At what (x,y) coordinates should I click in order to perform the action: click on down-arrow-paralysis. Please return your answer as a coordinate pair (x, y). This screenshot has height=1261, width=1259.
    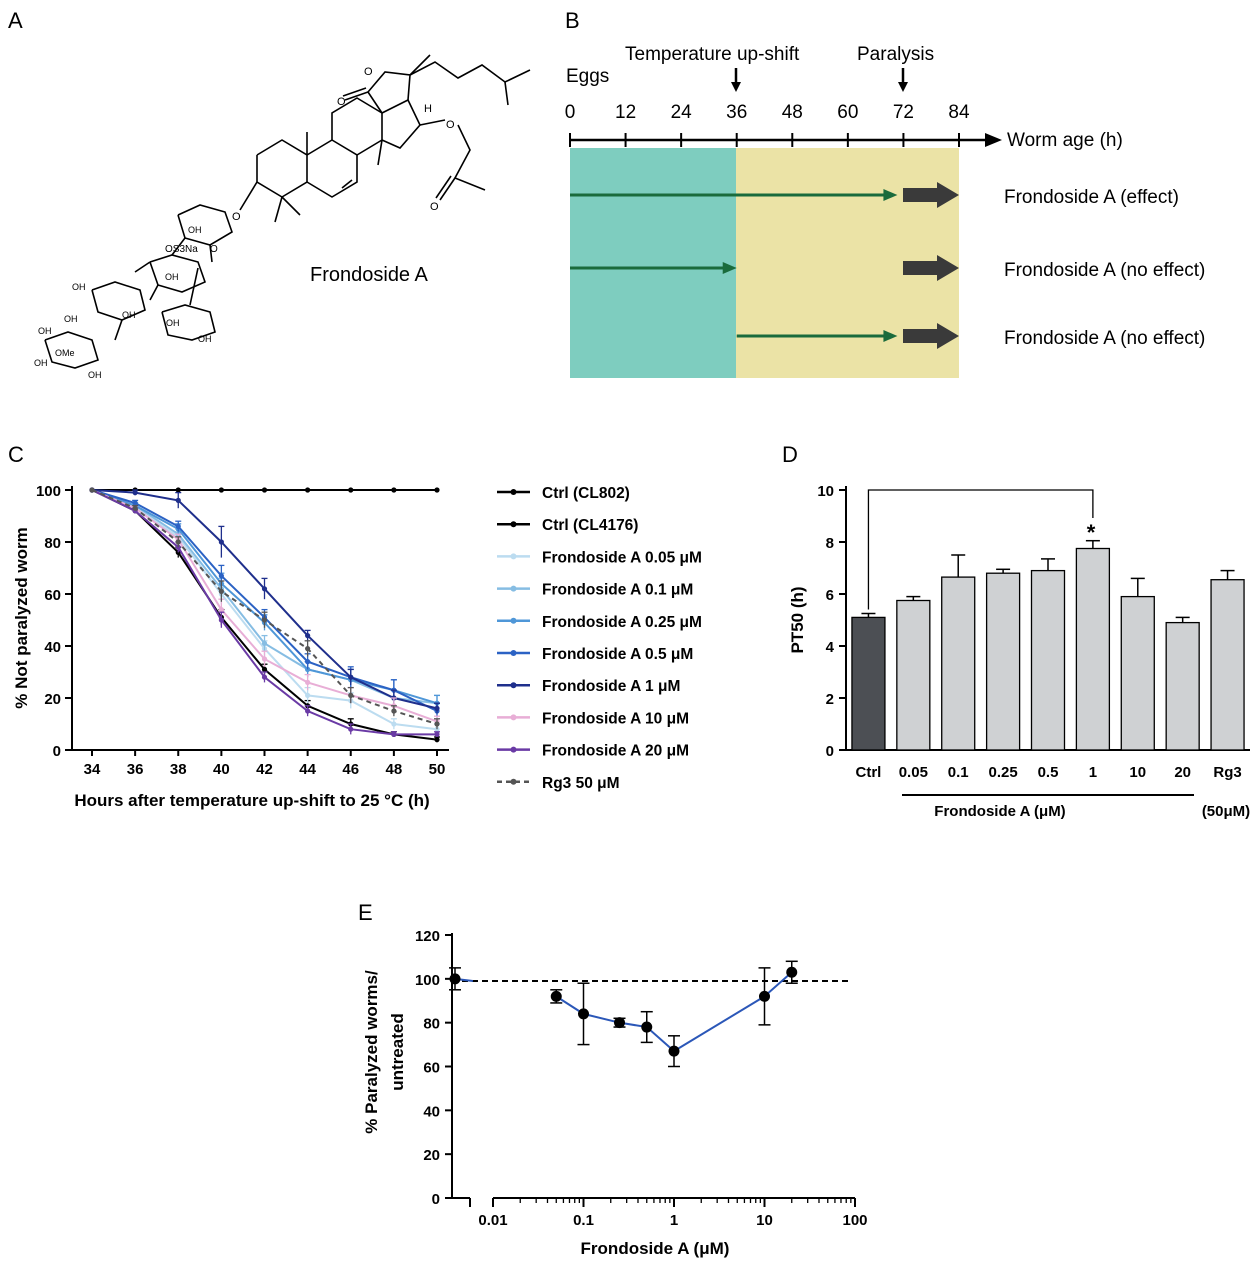
    Looking at the image, I should click on (903, 80).